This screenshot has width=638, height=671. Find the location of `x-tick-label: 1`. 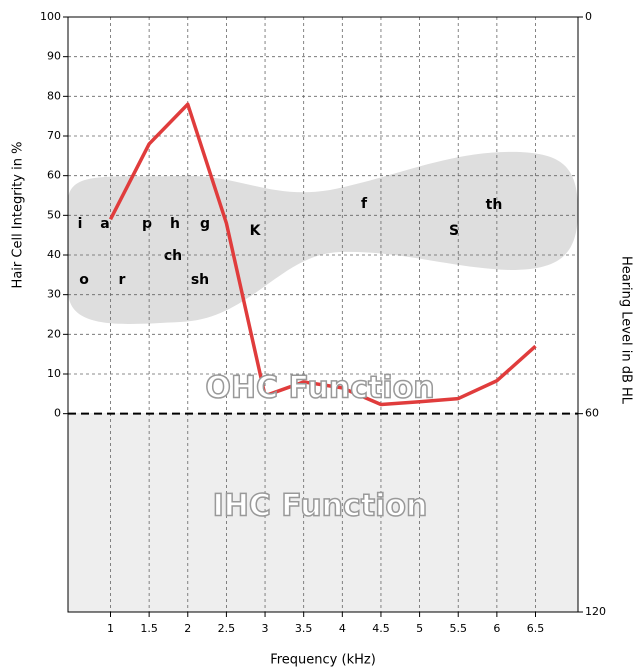

x-tick-label: 1 is located at coordinates (110, 628).